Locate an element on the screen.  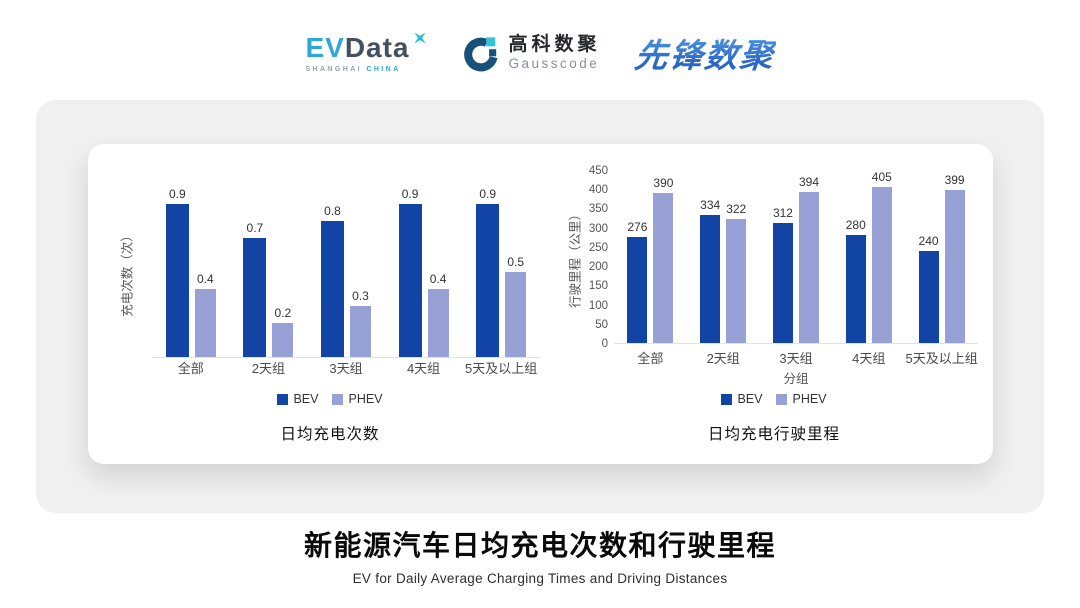
evdata-ev-text: EV is located at coordinates (325, 47).